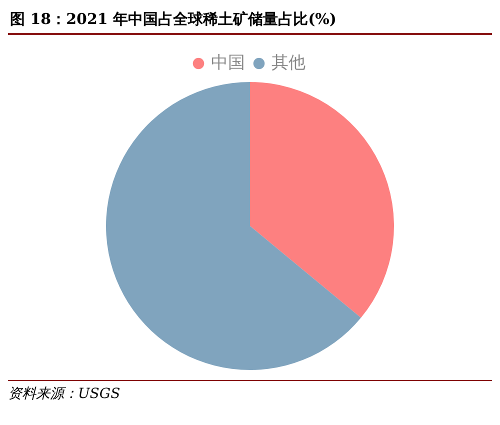  What do you see at coordinates (228, 62) in the screenshot?
I see `legend-label: 中国` at bounding box center [228, 62].